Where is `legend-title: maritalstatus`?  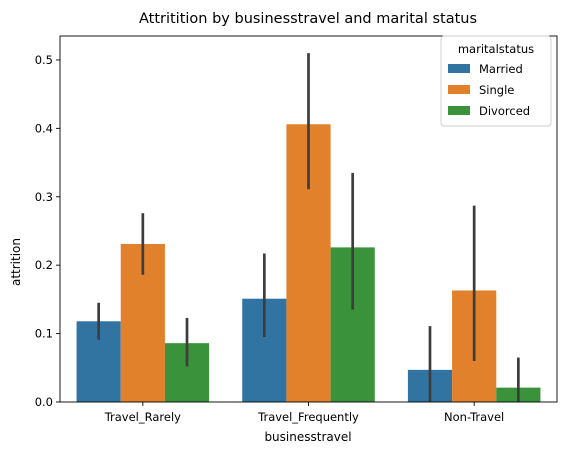
legend-title: maritalstatus is located at coordinates (496, 49).